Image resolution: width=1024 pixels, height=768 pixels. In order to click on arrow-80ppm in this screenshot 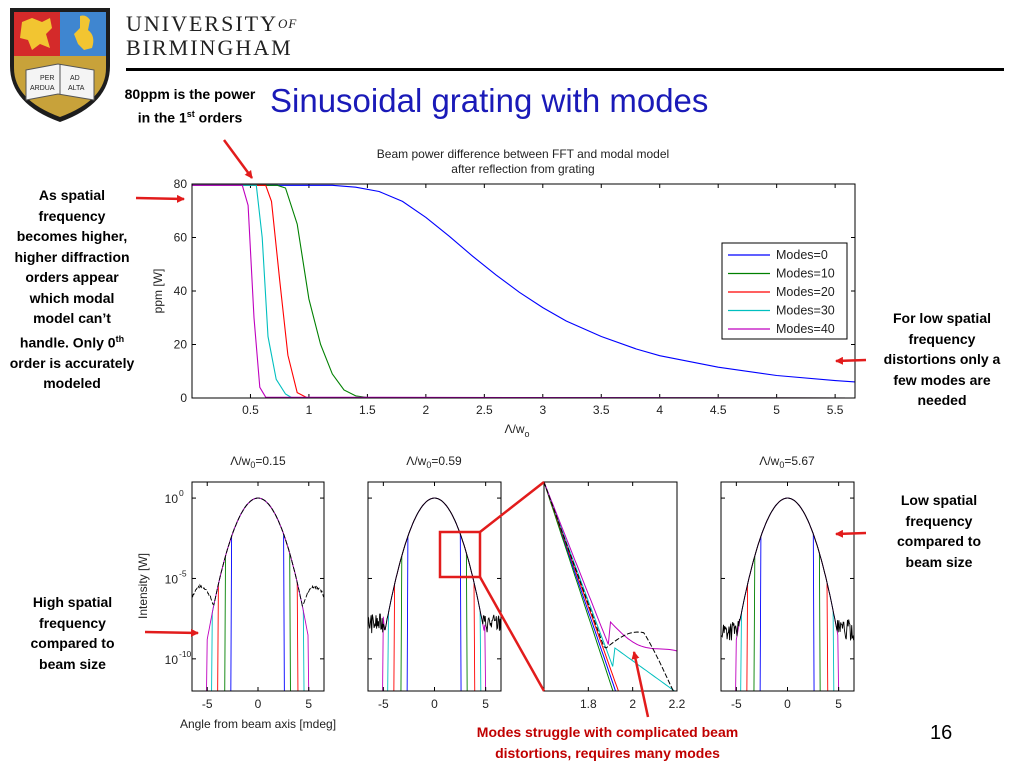, I will do `click(238, 159)`.